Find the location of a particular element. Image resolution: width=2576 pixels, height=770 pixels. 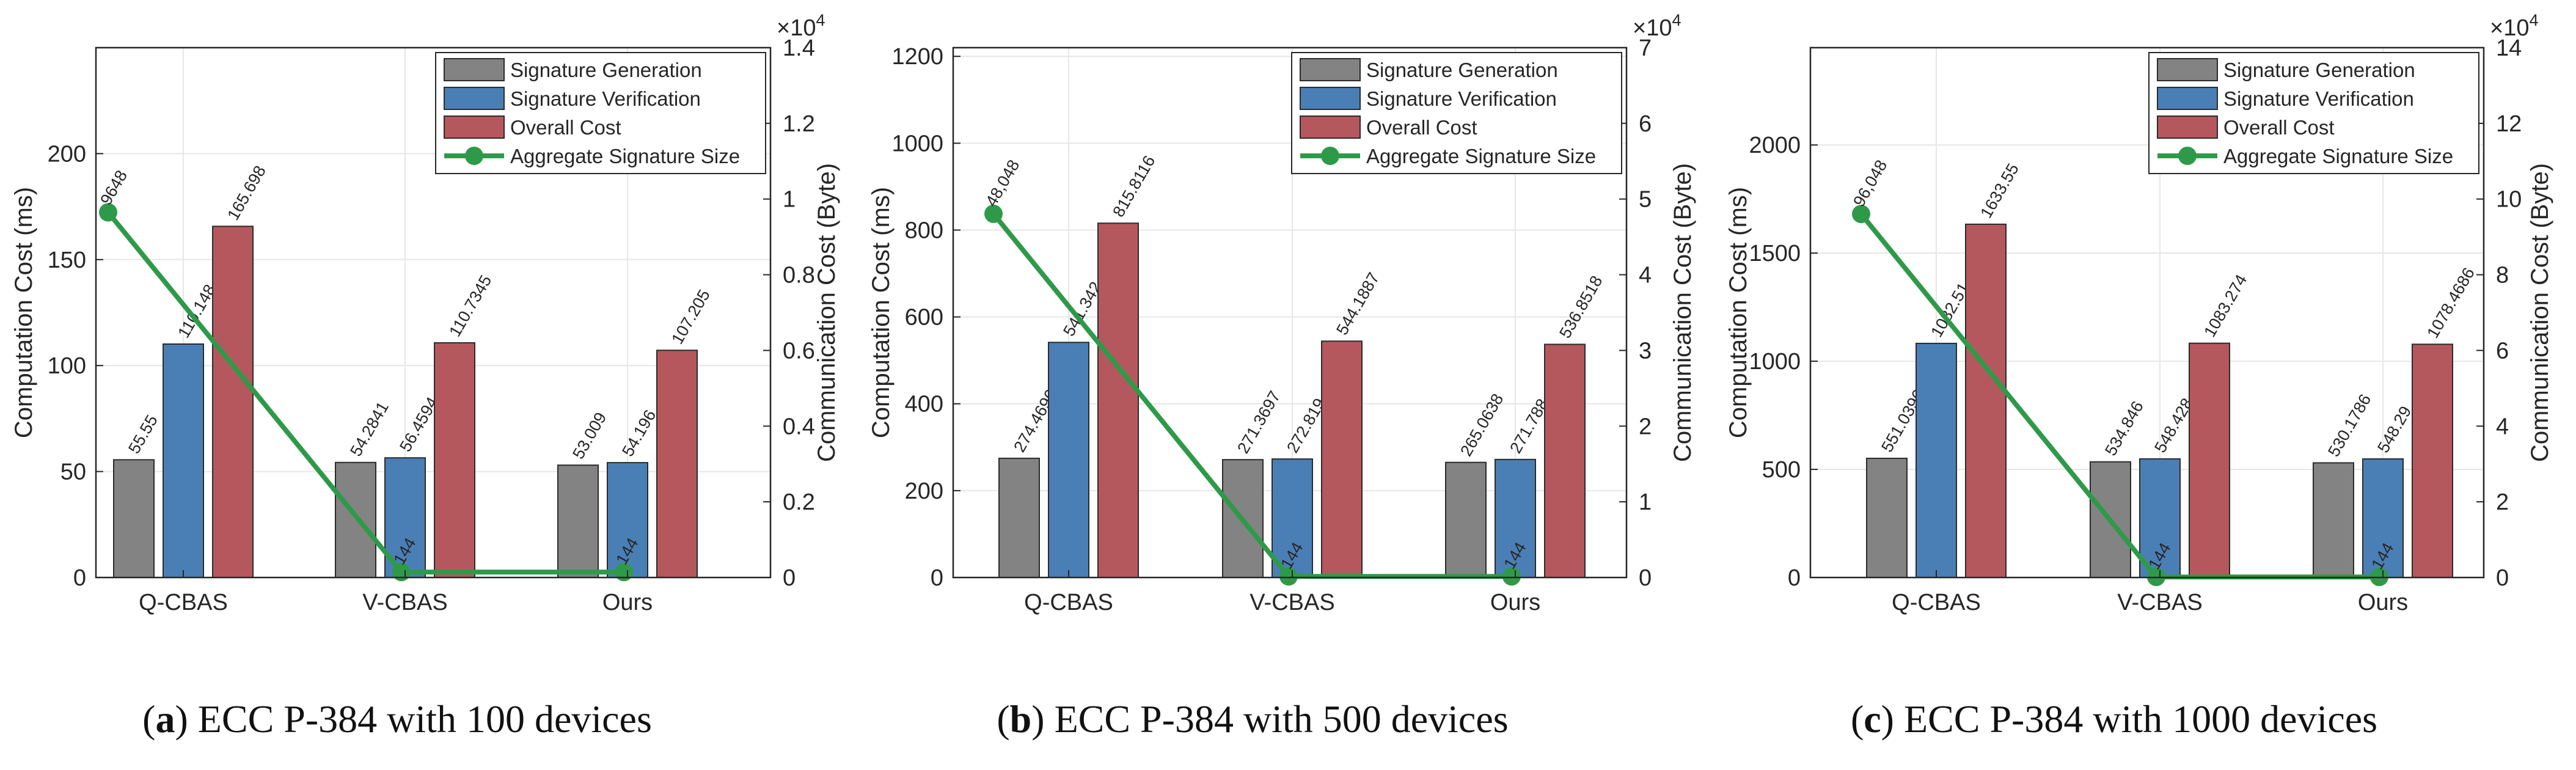

y2-tick-label: 0.2 is located at coordinates (799, 503).